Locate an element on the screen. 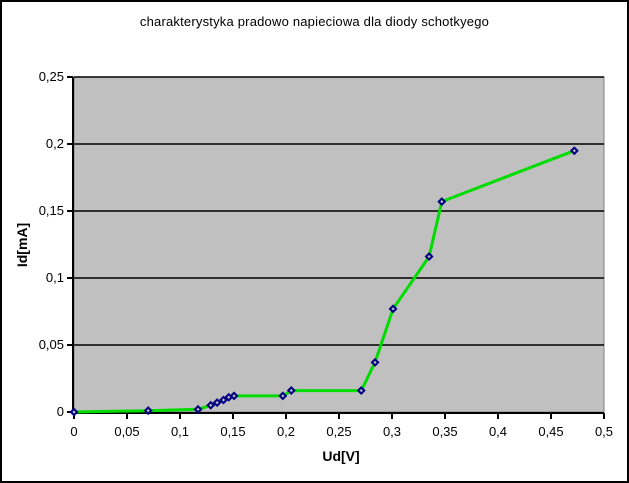 This screenshot has width=629, height=483. y-tick-label: 0,2 is located at coordinates (55, 143).